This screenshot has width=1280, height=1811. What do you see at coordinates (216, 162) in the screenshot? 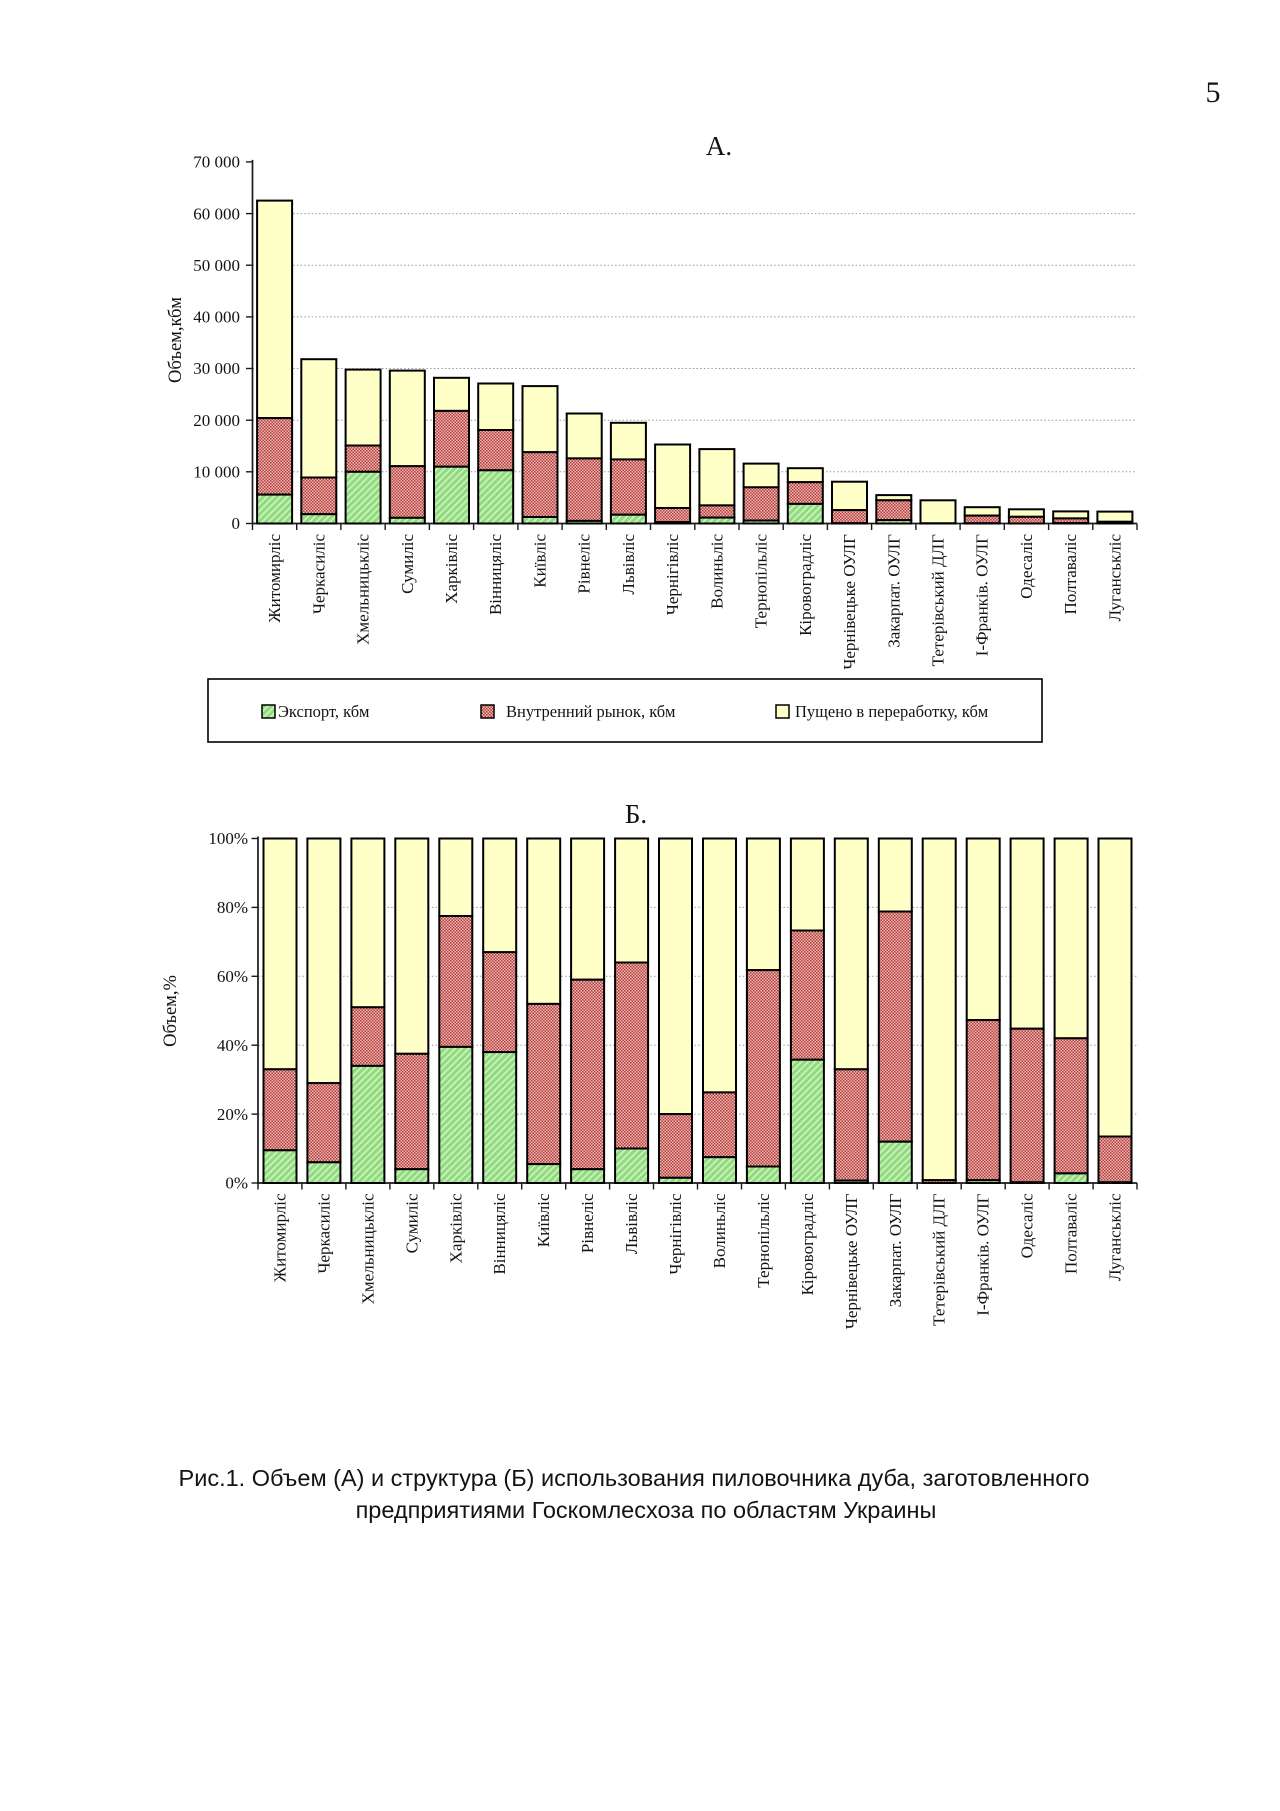
I see `svg-text: 70 000` at bounding box center [216, 162].